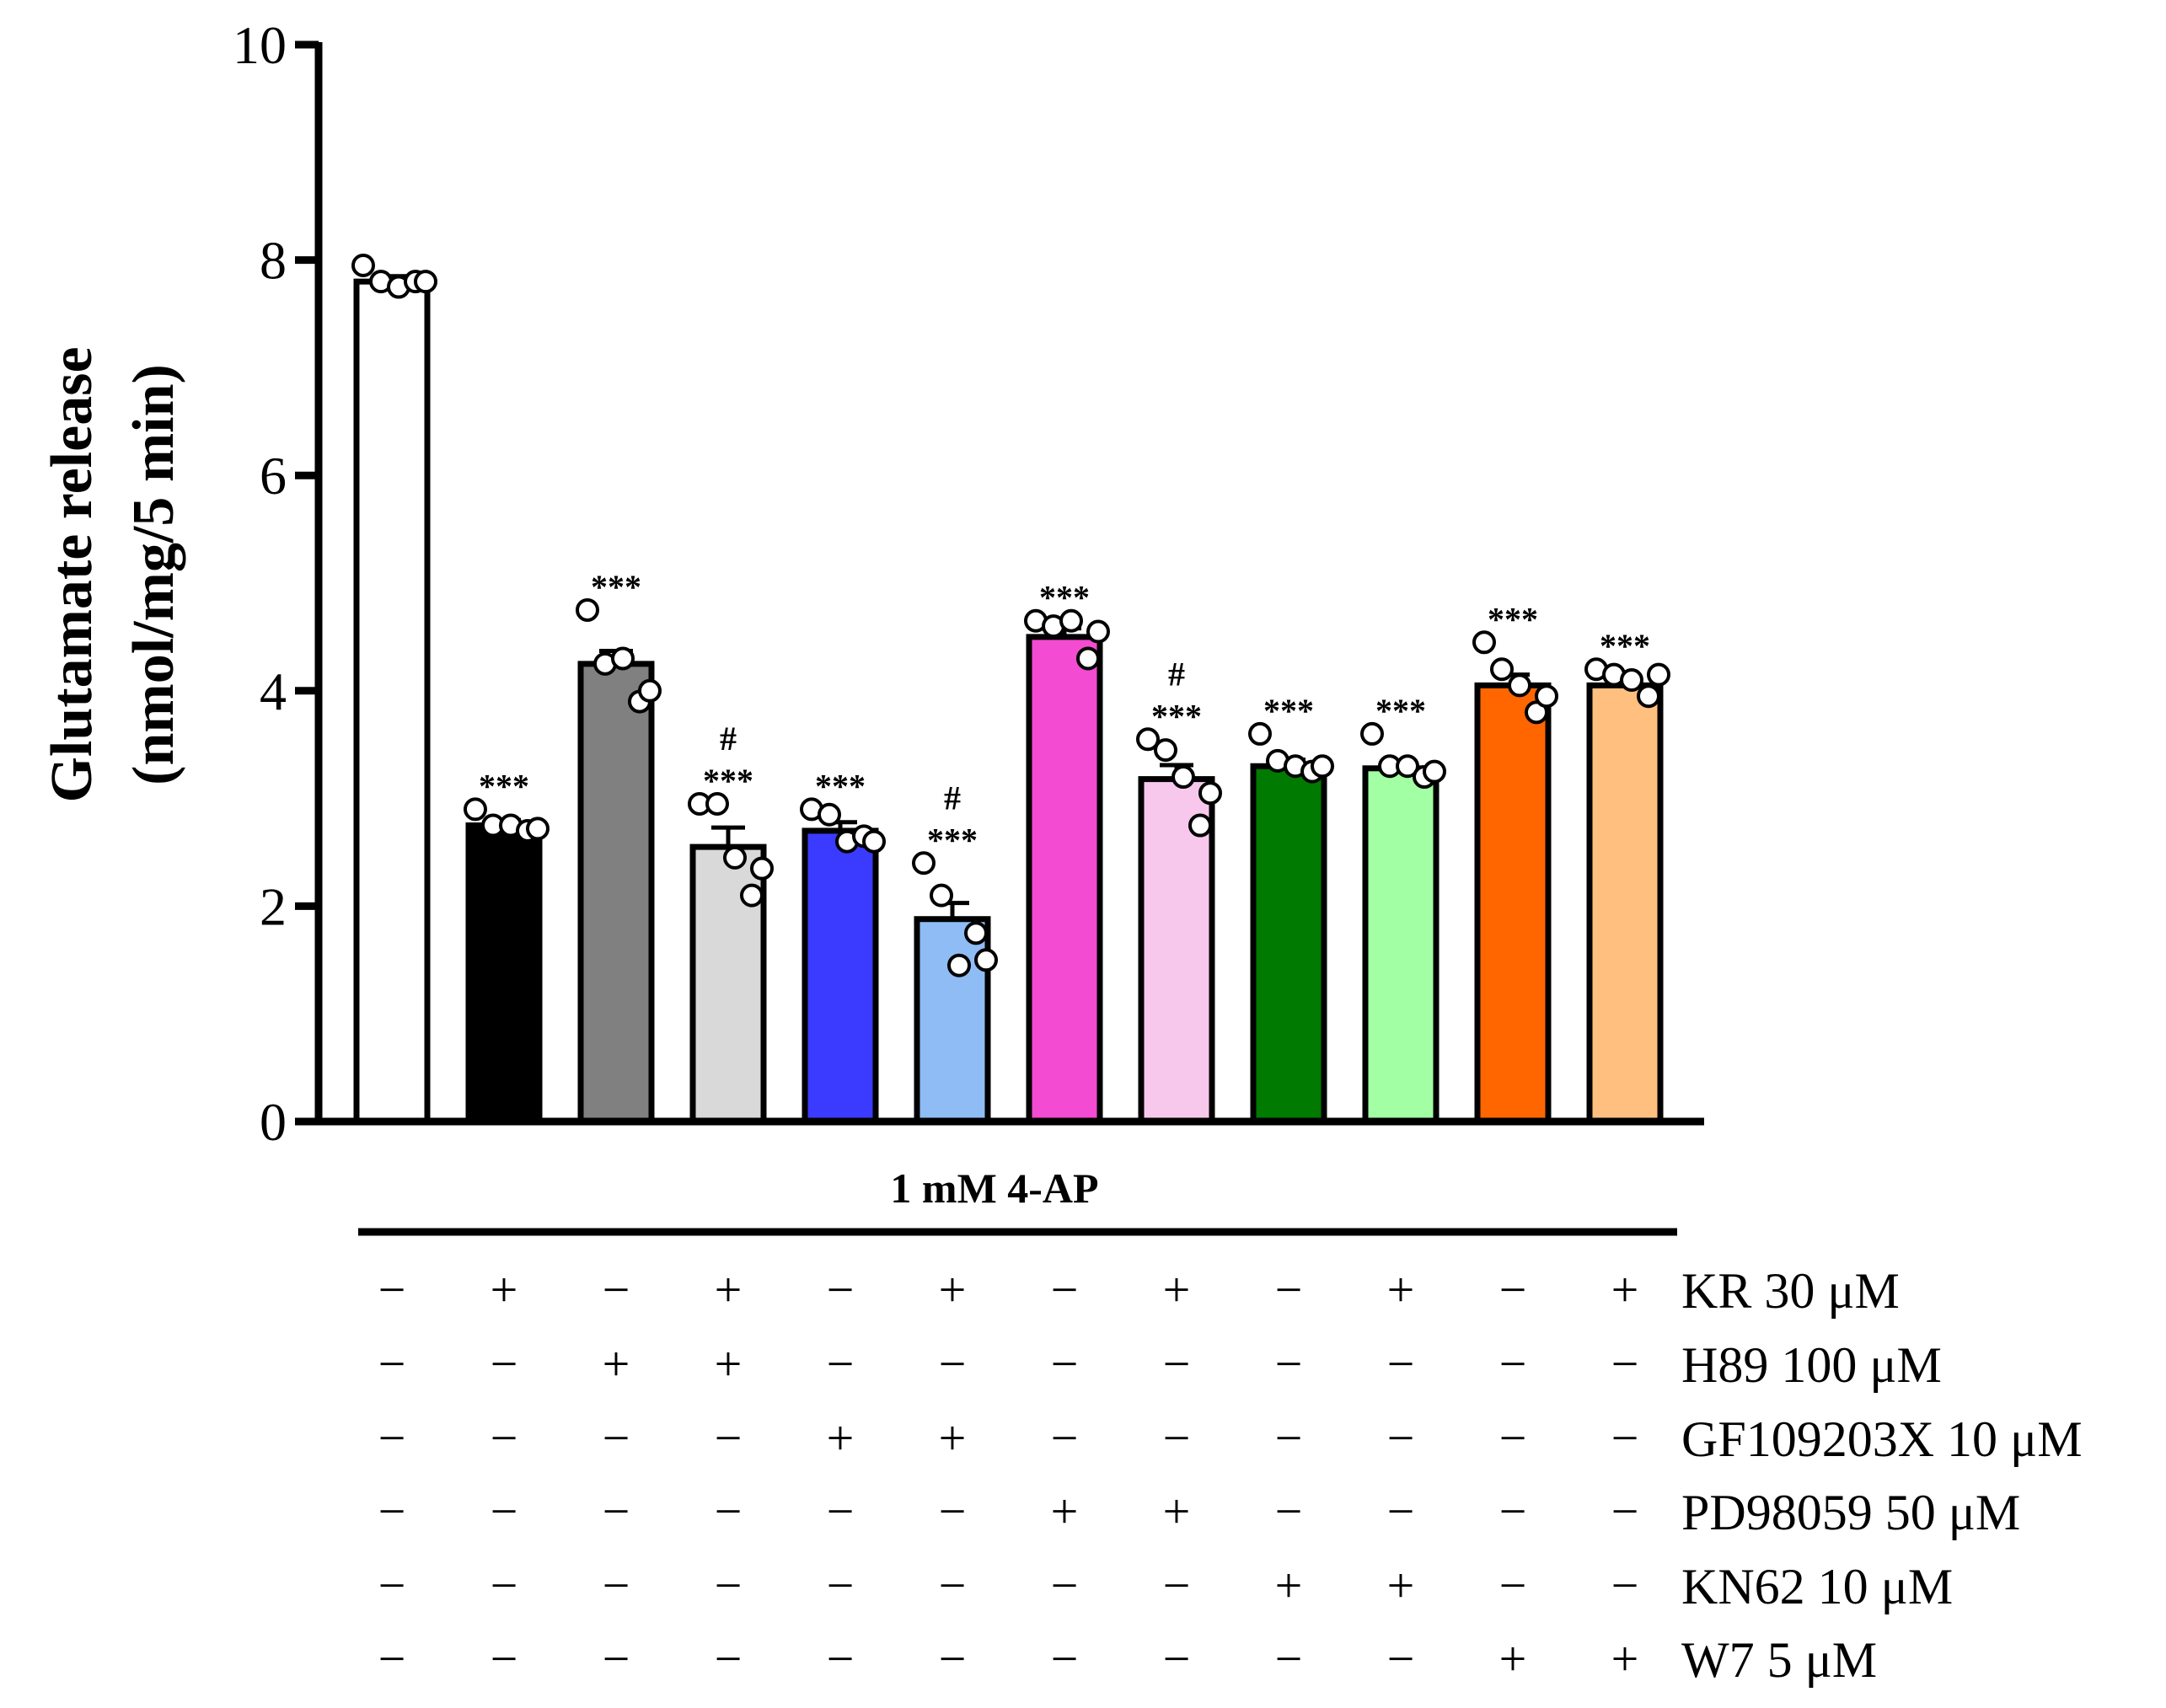  I want to click on treatment-label: H89 100 μM, so click(1811, 1365).